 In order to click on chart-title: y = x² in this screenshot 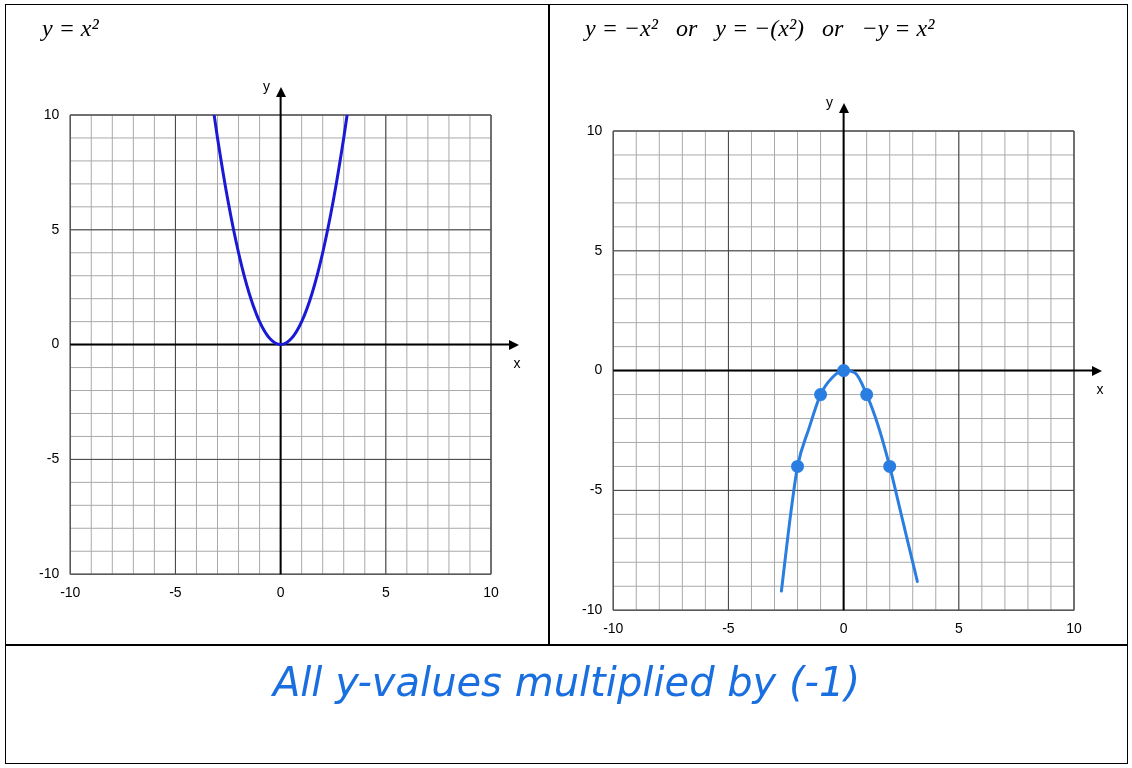, I will do `click(70, 28)`.